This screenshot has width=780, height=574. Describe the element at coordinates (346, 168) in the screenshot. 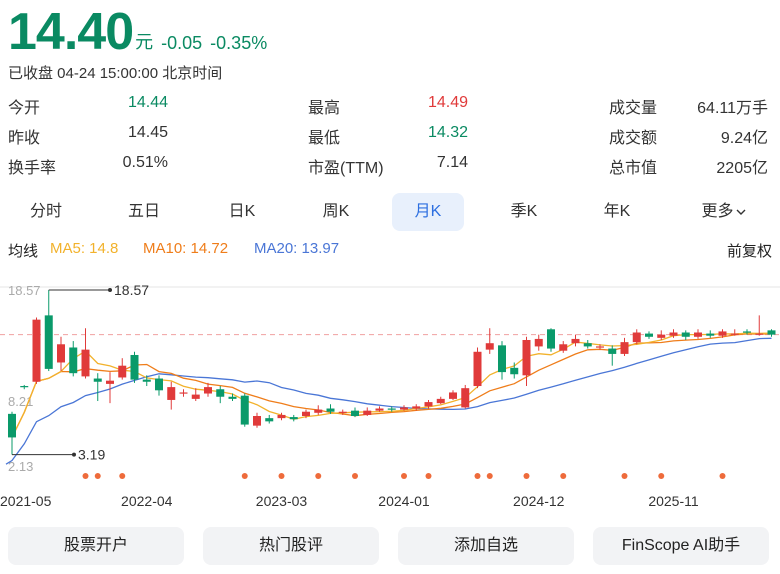

I see `pe-label: 市盈(TTM)` at that location.